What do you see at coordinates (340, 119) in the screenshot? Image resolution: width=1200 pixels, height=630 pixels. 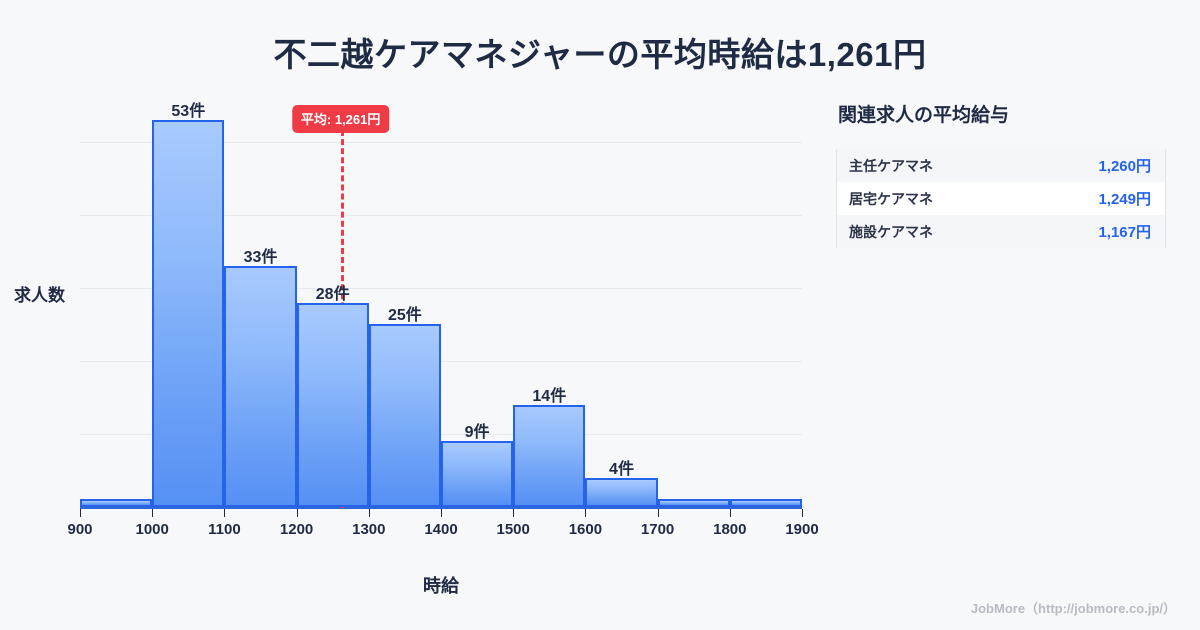 I see `average-marker-badge: 平均: 1,261円` at bounding box center [340, 119].